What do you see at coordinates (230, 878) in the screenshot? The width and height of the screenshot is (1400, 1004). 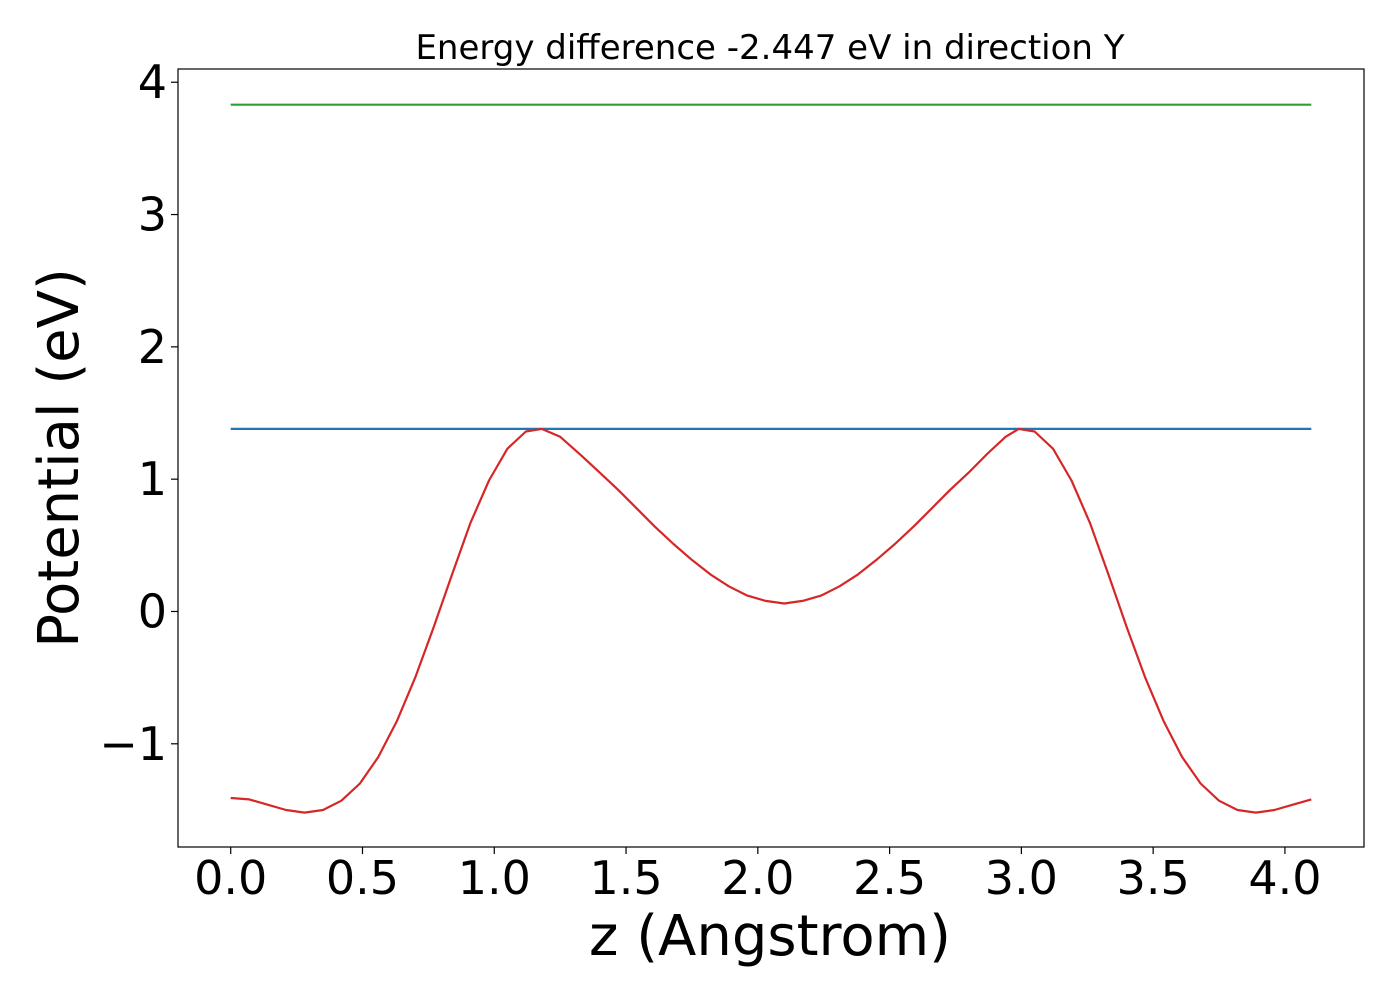 I see `x-tick-label: 0.0` at bounding box center [230, 878].